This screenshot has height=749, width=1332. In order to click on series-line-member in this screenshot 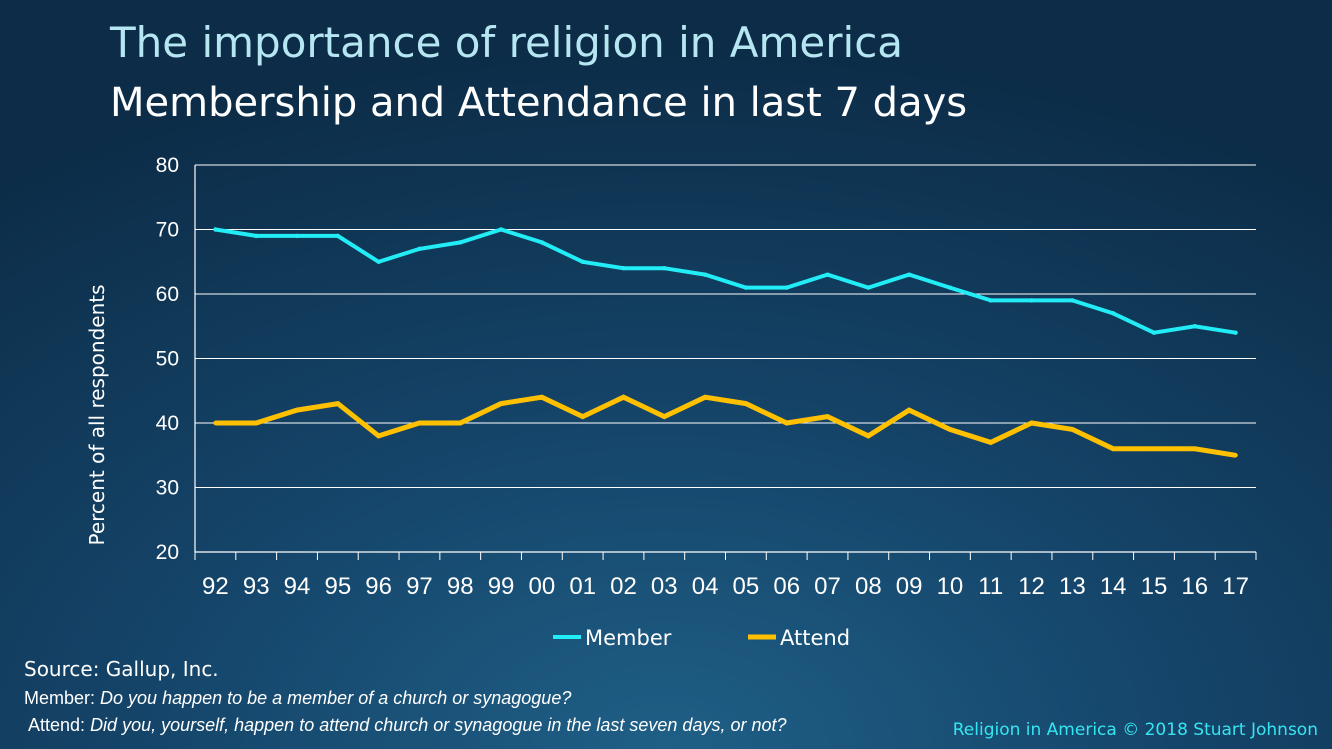, I will do `click(725, 281)`.